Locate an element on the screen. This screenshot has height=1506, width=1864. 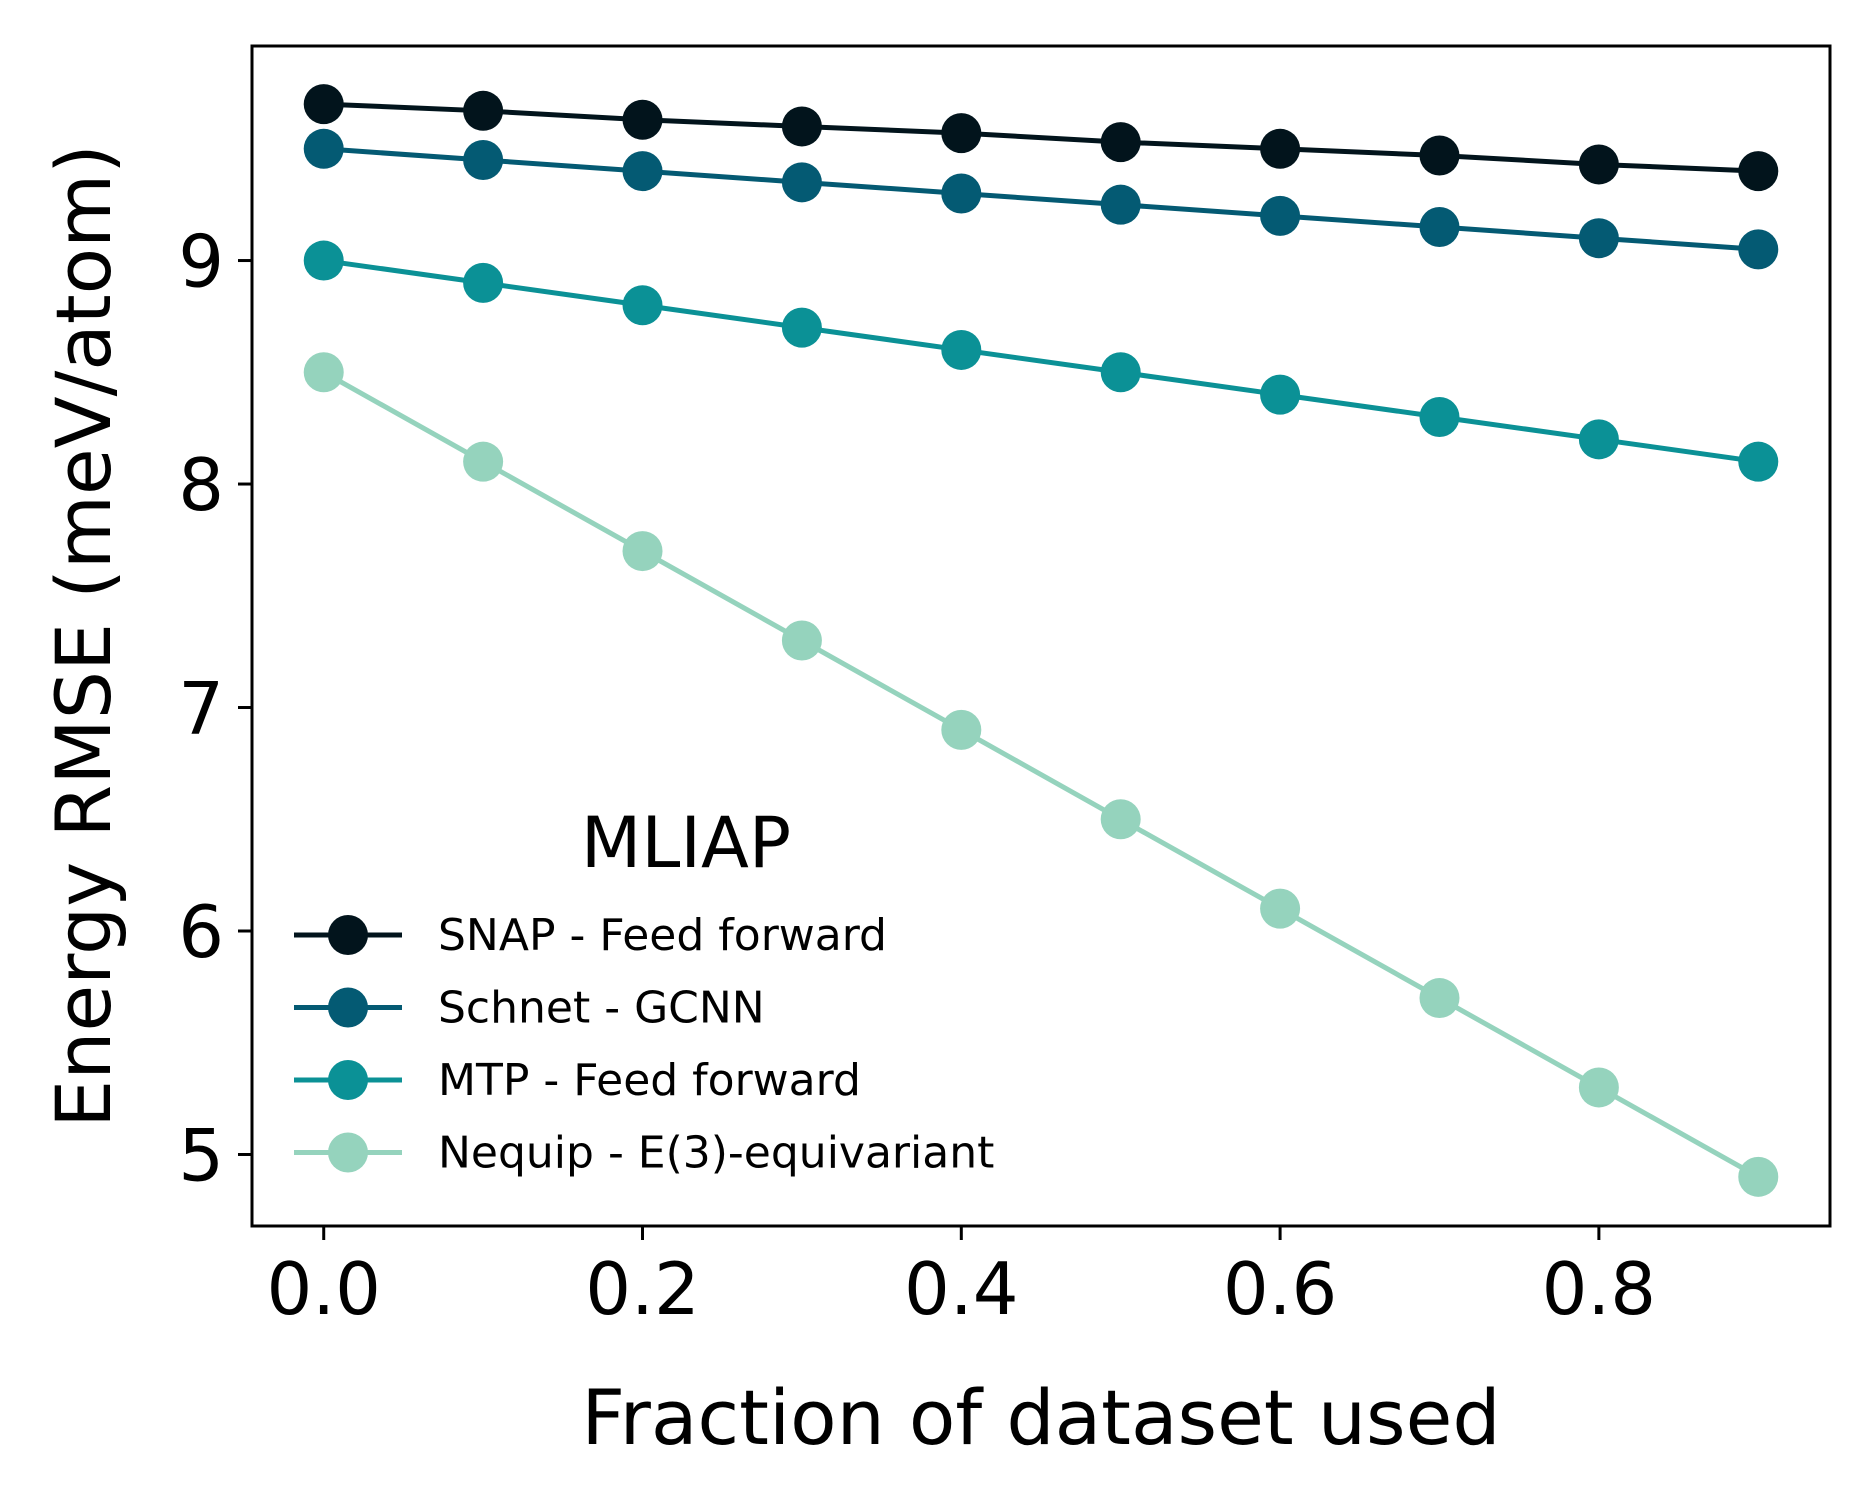
legend-entry: MTP - Feed forward is located at coordinates (577, 1080).